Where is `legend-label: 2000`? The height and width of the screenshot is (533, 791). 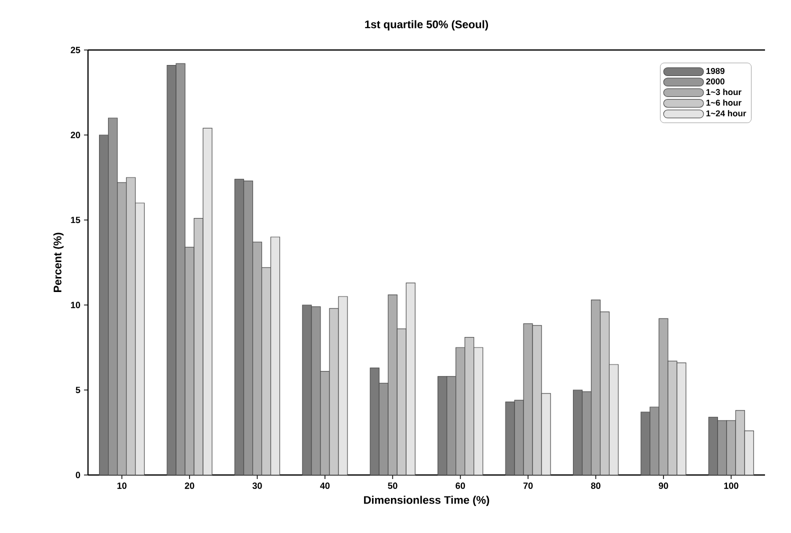
legend-label: 2000 is located at coordinates (715, 81).